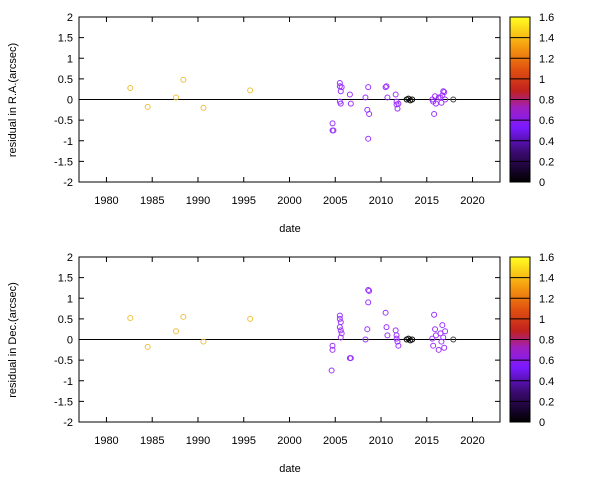  What do you see at coordinates (13, 100) in the screenshot?
I see `ra-y-axis-label: residual in R.A.(arcsec)` at bounding box center [13, 100].